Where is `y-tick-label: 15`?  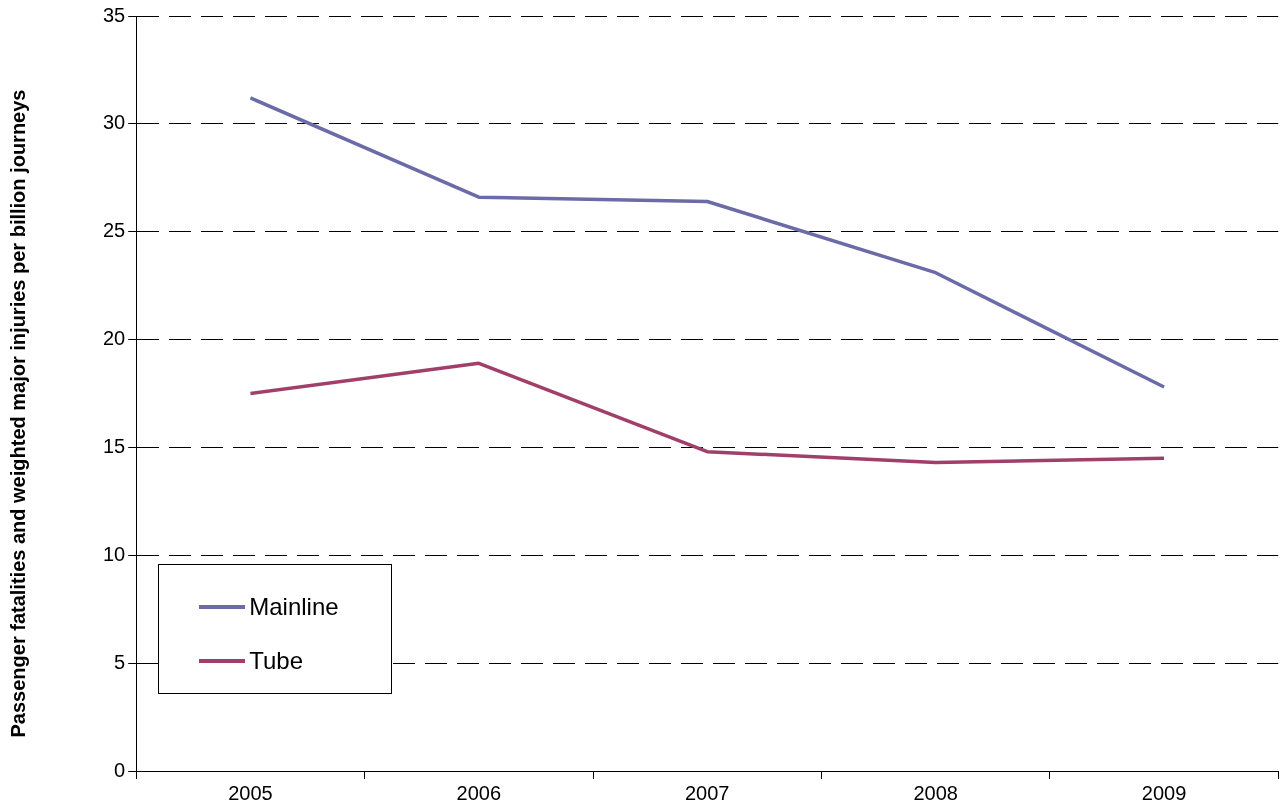 y-tick-label: 15 is located at coordinates (114, 445).